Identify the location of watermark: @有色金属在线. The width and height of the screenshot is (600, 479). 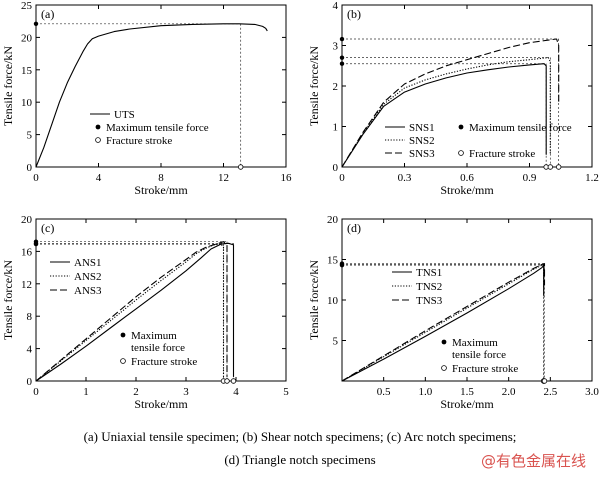
(533, 461).